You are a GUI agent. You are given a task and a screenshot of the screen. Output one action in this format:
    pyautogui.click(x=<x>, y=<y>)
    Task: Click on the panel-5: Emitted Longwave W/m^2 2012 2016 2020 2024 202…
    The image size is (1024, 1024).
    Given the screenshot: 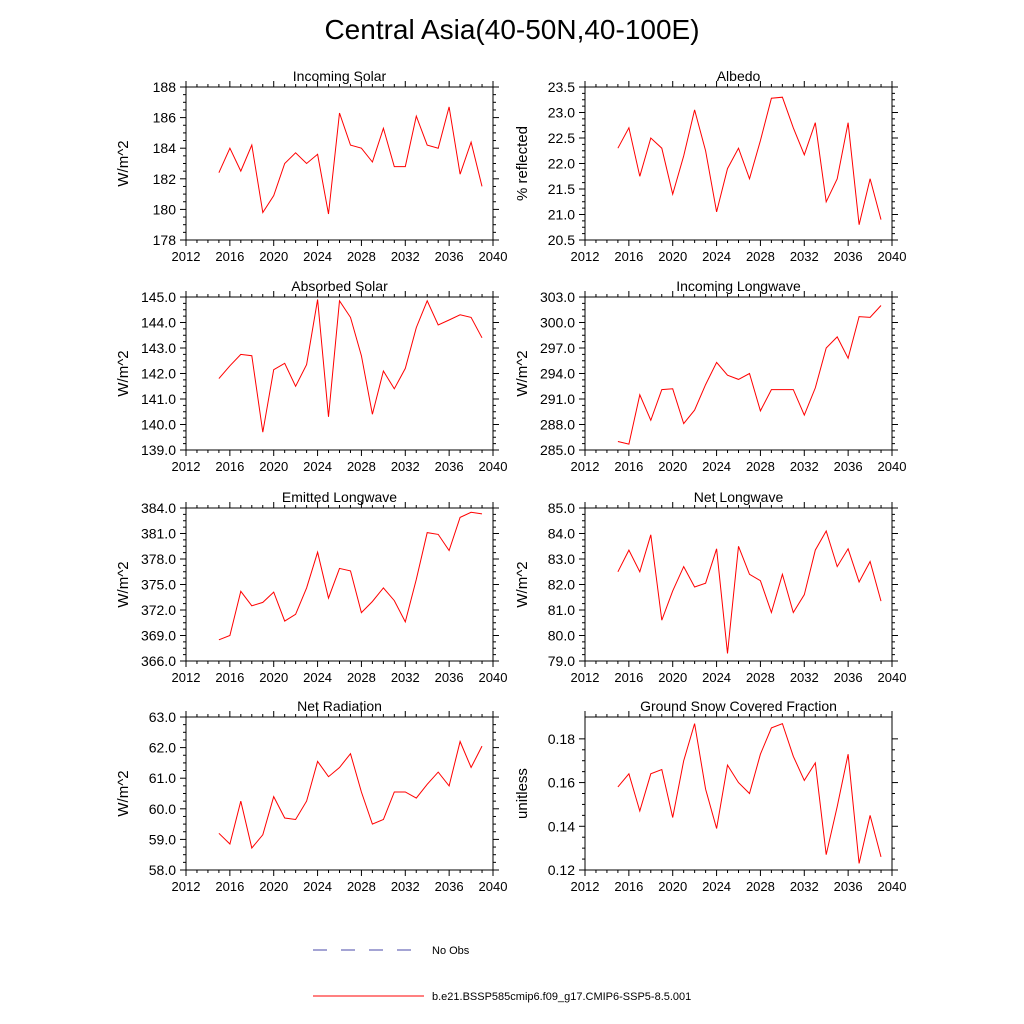 What is the action you would take?
    pyautogui.click(x=311, y=587)
    